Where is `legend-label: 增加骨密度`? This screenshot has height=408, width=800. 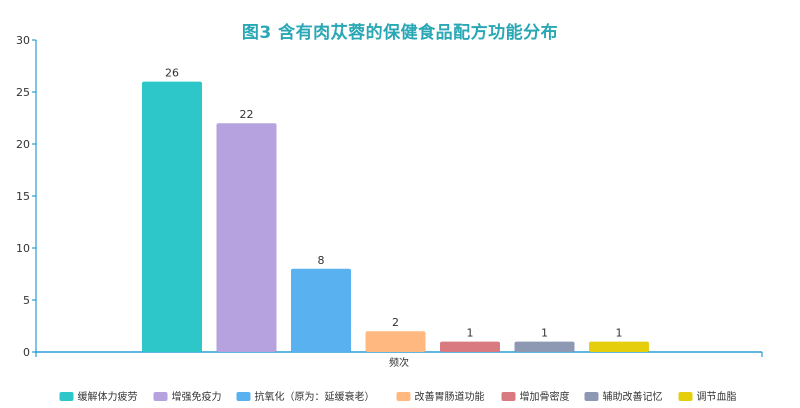 legend-label: 增加骨密度 is located at coordinates (545, 396).